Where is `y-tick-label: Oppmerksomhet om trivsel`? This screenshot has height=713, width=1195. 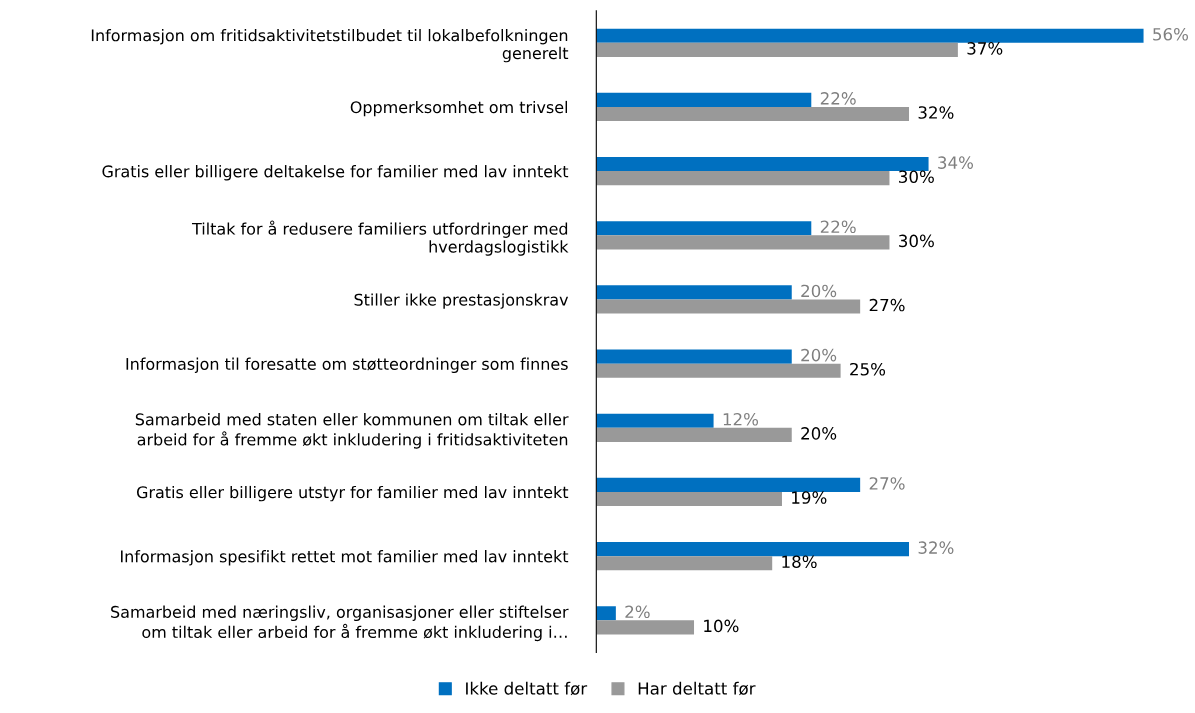 y-tick-label: Oppmerksomhet om trivsel is located at coordinates (459, 108).